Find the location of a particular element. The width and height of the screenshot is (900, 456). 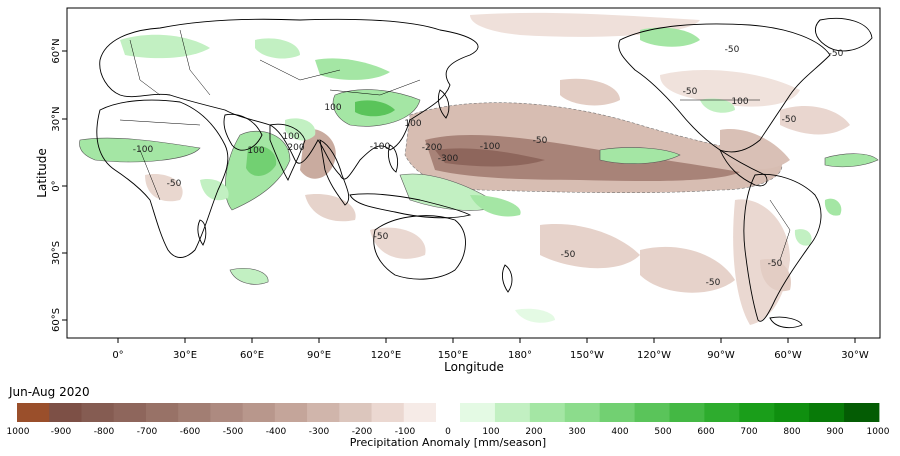

north-america-dry is located at coordinates (730, 88).